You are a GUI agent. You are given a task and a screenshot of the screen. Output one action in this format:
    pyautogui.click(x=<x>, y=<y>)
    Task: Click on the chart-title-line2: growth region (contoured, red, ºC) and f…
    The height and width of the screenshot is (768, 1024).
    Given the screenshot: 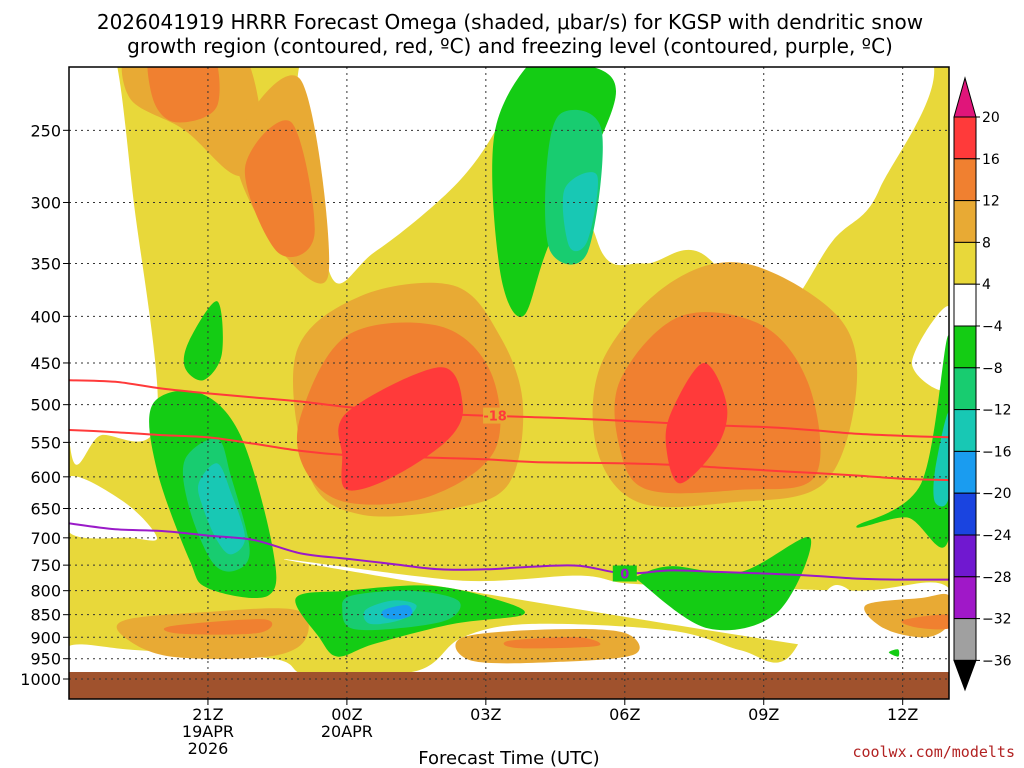 What is the action you would take?
    pyautogui.click(x=510, y=46)
    